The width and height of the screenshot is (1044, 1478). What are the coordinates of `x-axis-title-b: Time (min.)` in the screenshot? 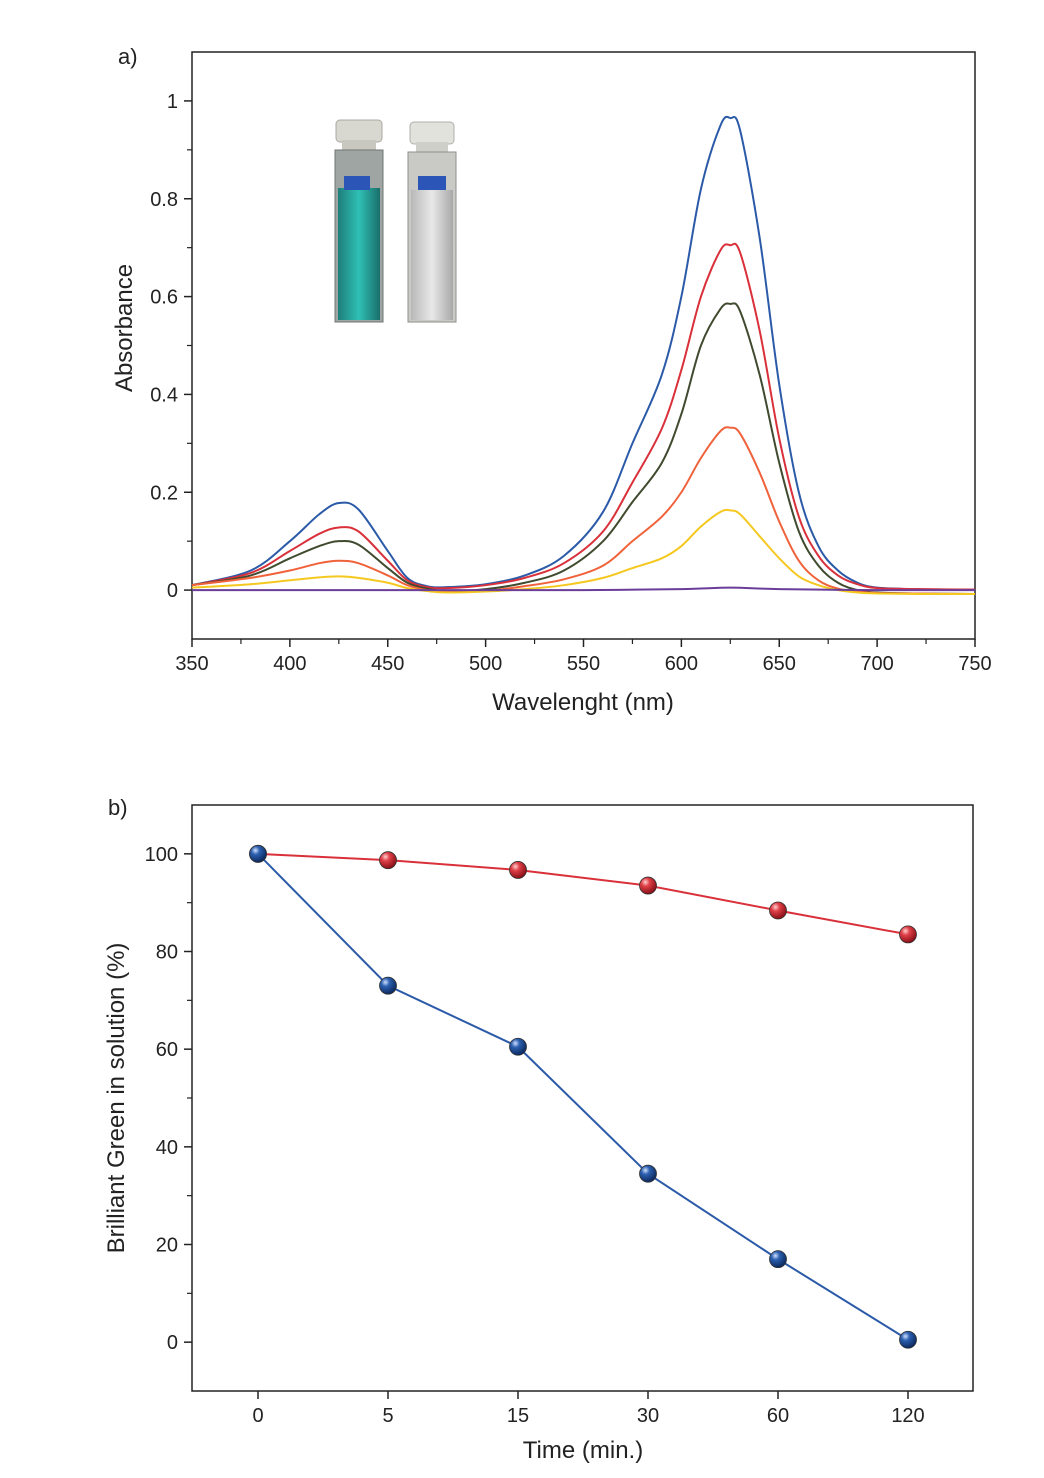 It's located at (583, 1450).